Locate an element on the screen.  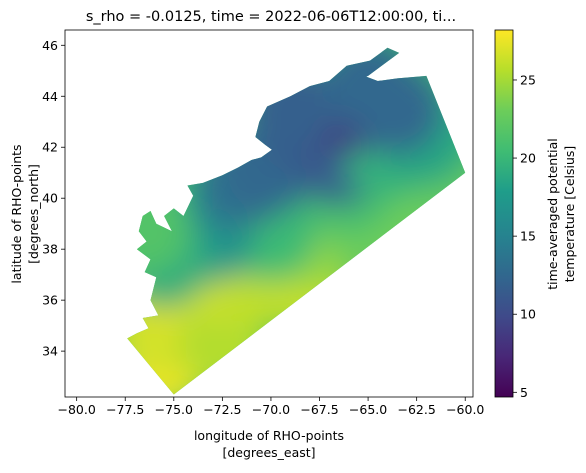
colorbar is located at coordinates (504, 213).